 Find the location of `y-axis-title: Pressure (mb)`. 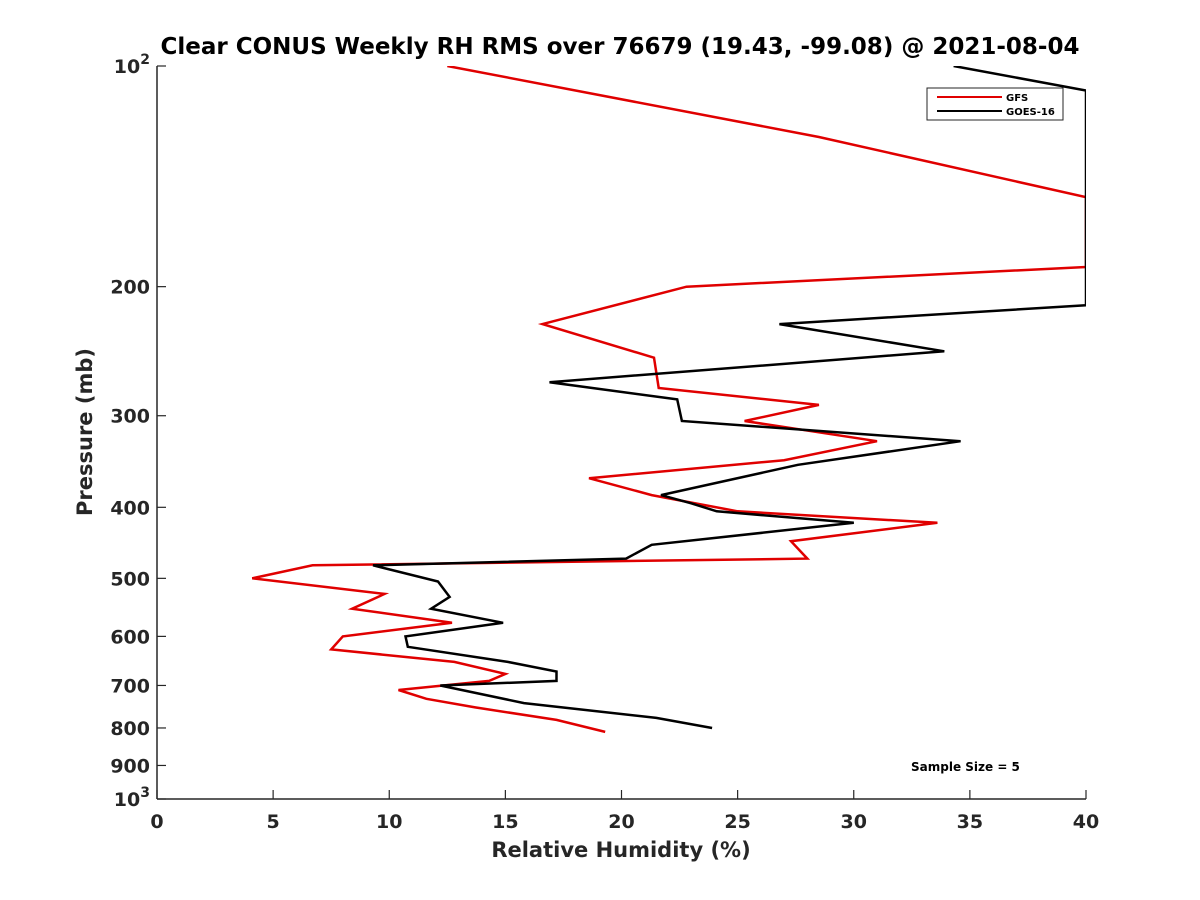

y-axis-title: Pressure (mb) is located at coordinates (85, 432).